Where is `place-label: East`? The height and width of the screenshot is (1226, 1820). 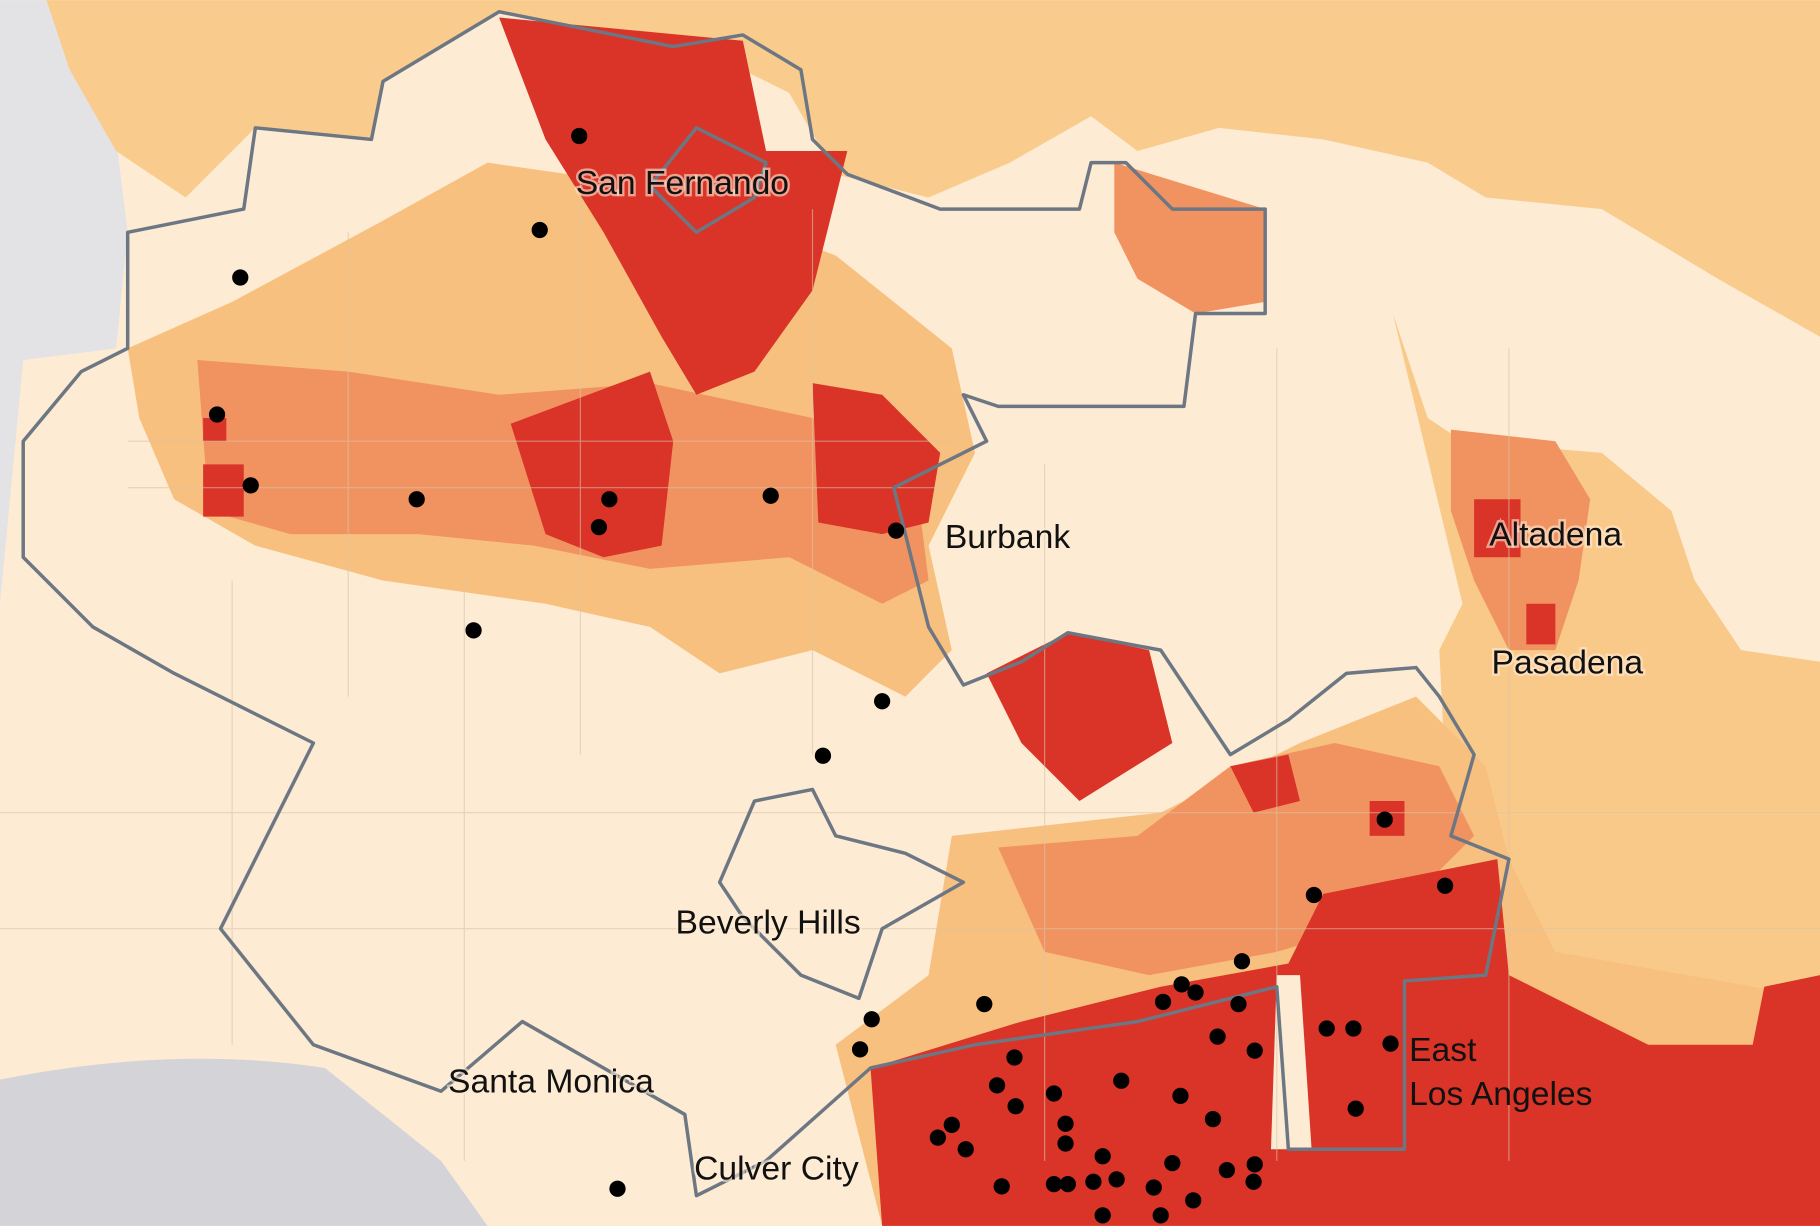 place-label: East is located at coordinates (1443, 1050).